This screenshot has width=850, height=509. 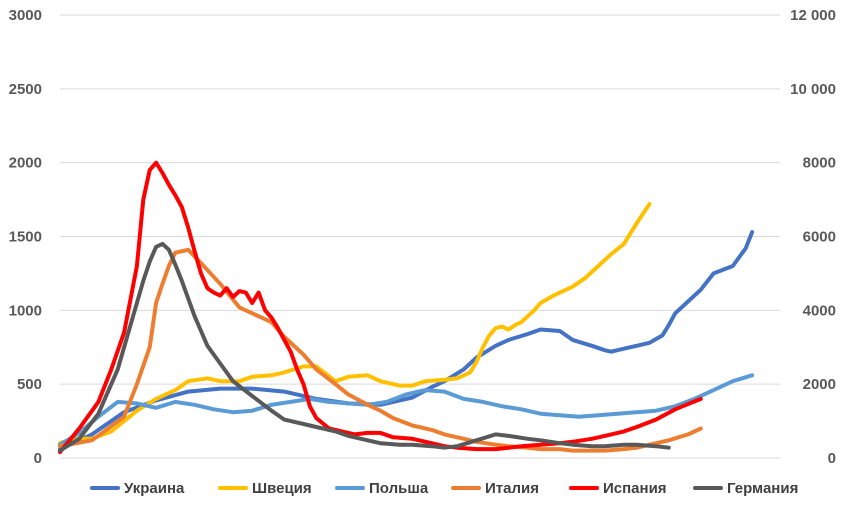 What do you see at coordinates (25, 163) in the screenshot?
I see `y-tick-label: 2000` at bounding box center [25, 163].